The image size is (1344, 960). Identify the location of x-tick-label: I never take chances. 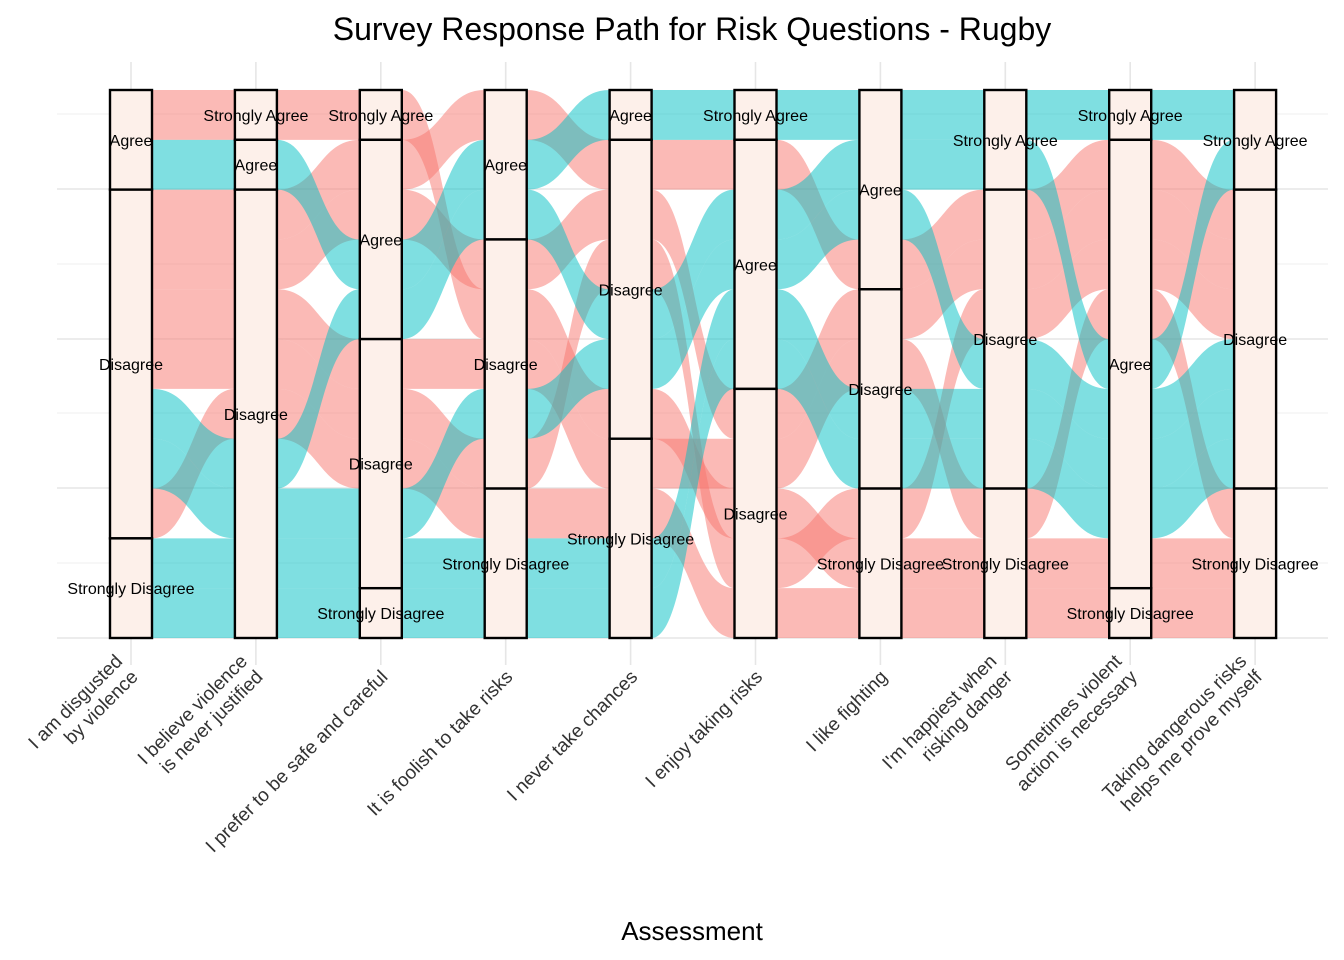
(572, 736).